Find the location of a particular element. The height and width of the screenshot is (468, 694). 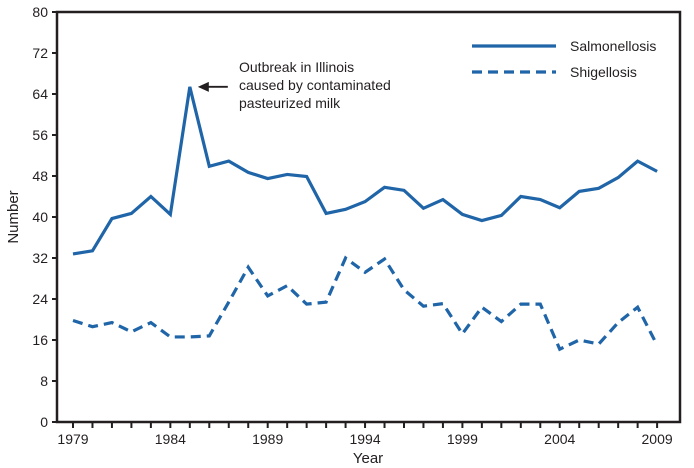

x-tick-label: 1984 is located at coordinates (170, 439).